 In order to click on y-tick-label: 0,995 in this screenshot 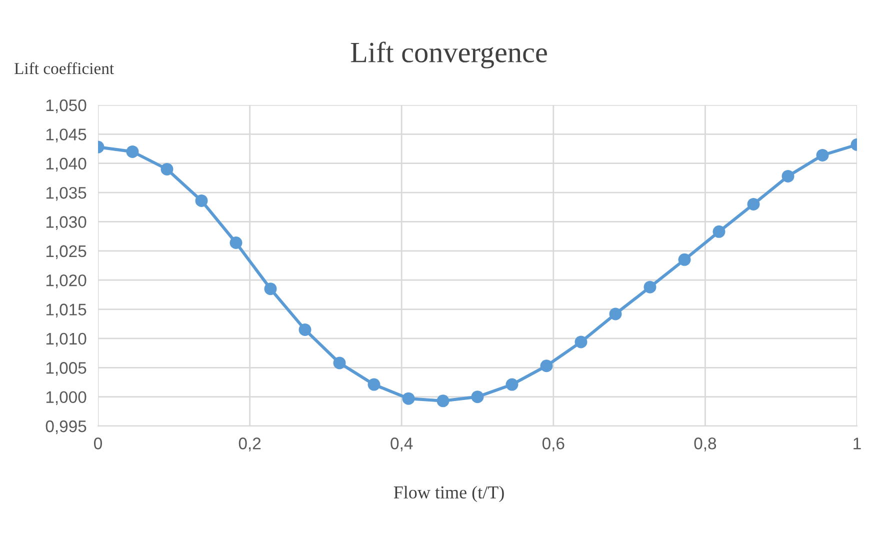, I will do `click(66, 427)`.